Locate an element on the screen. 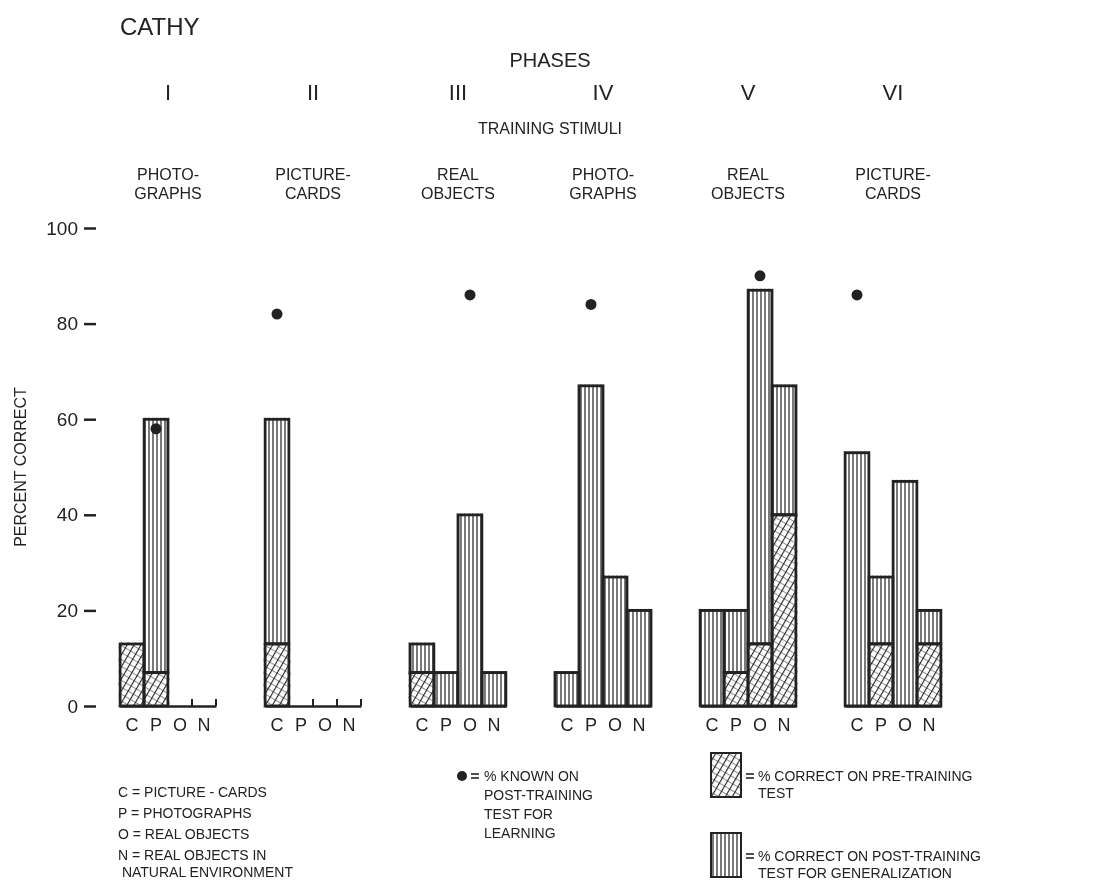  y-tick-label: 100 is located at coordinates (62, 228).